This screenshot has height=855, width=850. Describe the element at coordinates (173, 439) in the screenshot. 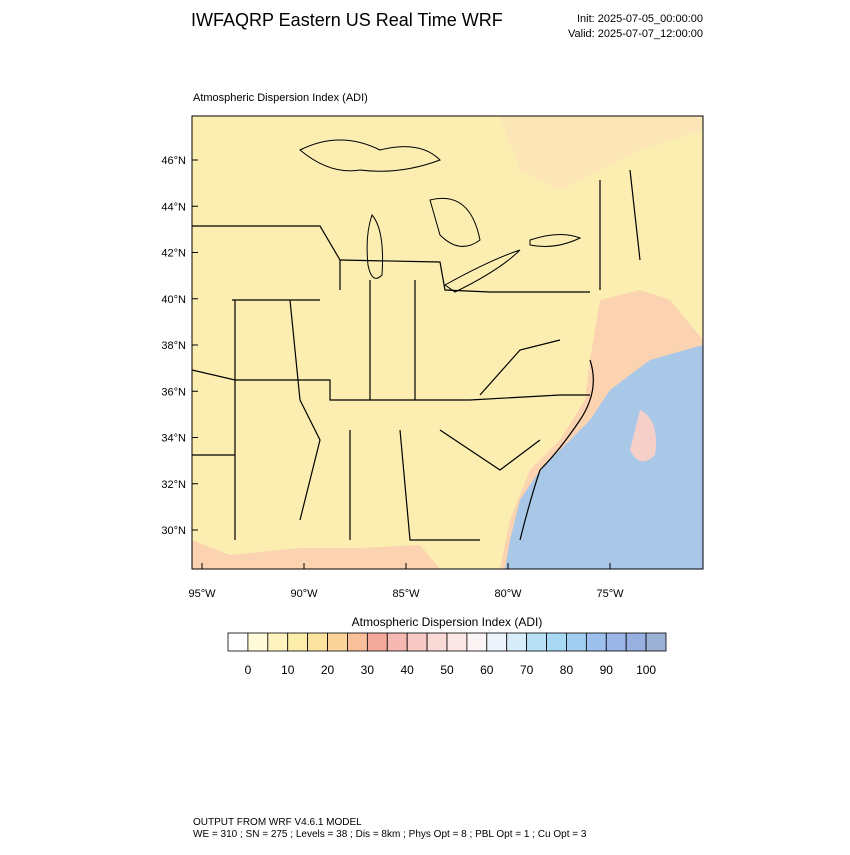

I see `lat-label: 34°N` at that location.